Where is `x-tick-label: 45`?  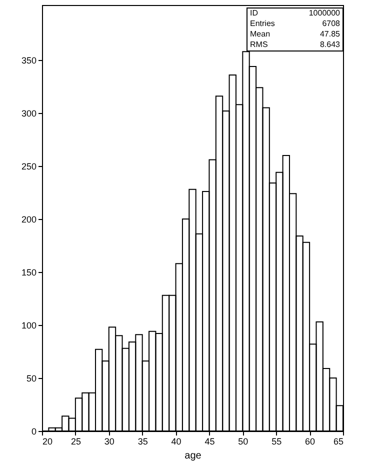 x-tick-label: 45 is located at coordinates (209, 441).